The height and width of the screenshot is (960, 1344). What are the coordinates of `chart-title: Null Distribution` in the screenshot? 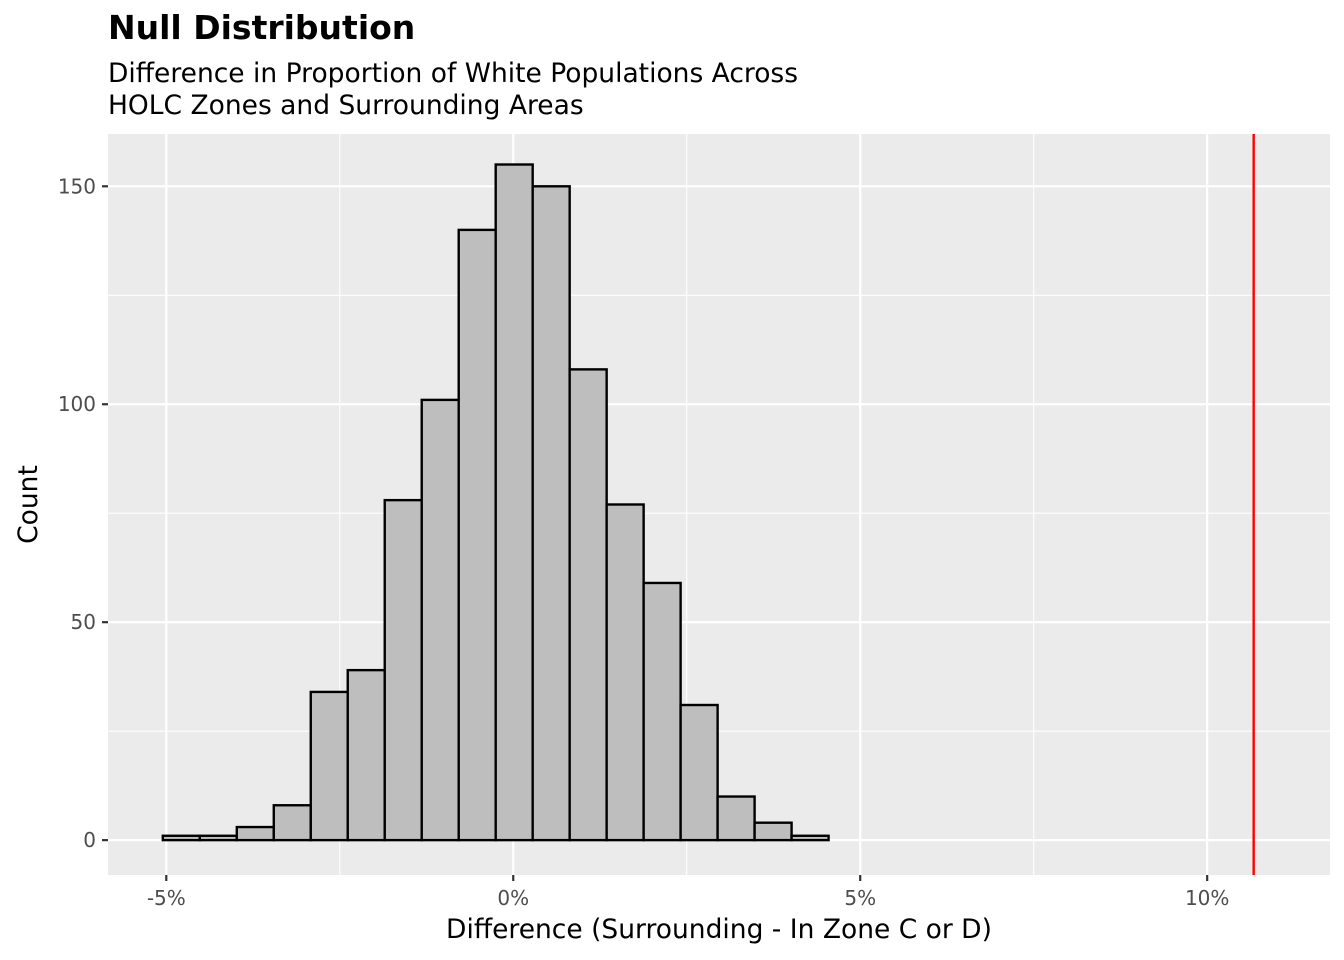 It's located at (262, 27).